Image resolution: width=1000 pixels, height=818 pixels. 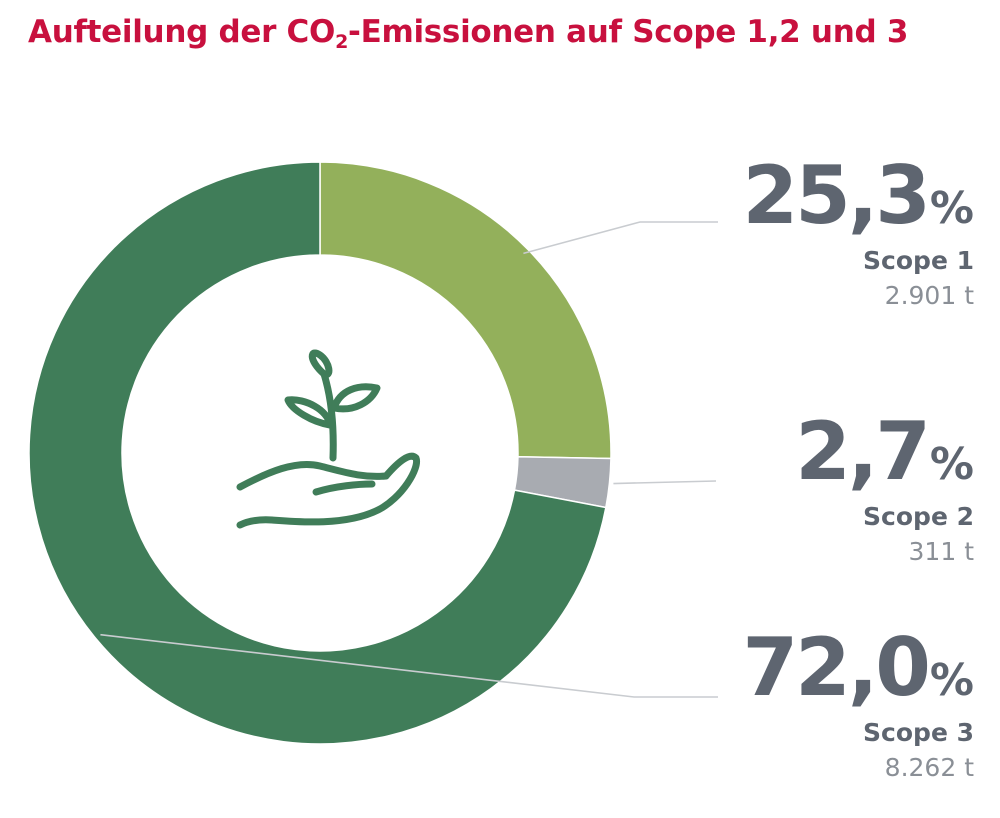 What do you see at coordinates (929, 295) in the screenshot?
I see `emission-value: 2.901 t` at bounding box center [929, 295].